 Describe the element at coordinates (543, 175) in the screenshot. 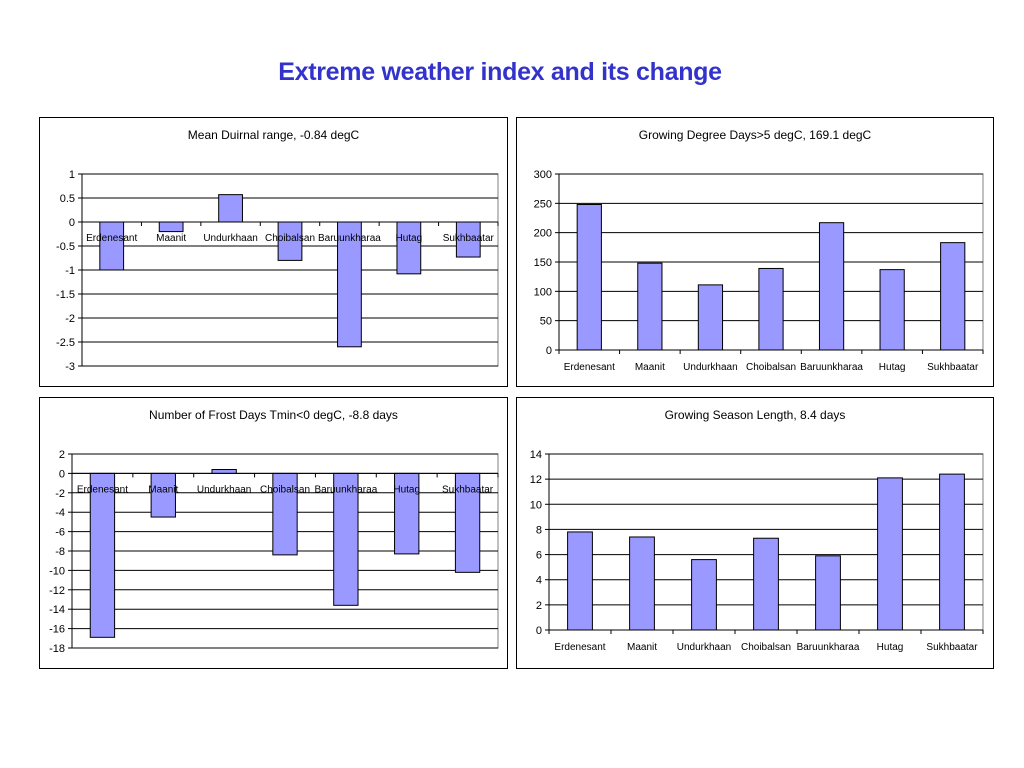

I see `y-tick-label: 300` at that location.